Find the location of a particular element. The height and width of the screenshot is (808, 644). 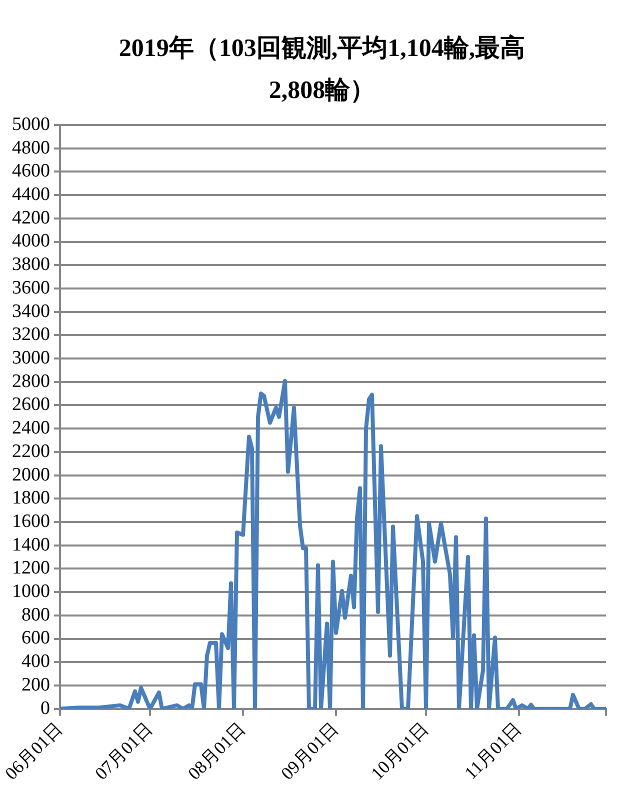

y-tick-label: 2600 is located at coordinates (31, 405).